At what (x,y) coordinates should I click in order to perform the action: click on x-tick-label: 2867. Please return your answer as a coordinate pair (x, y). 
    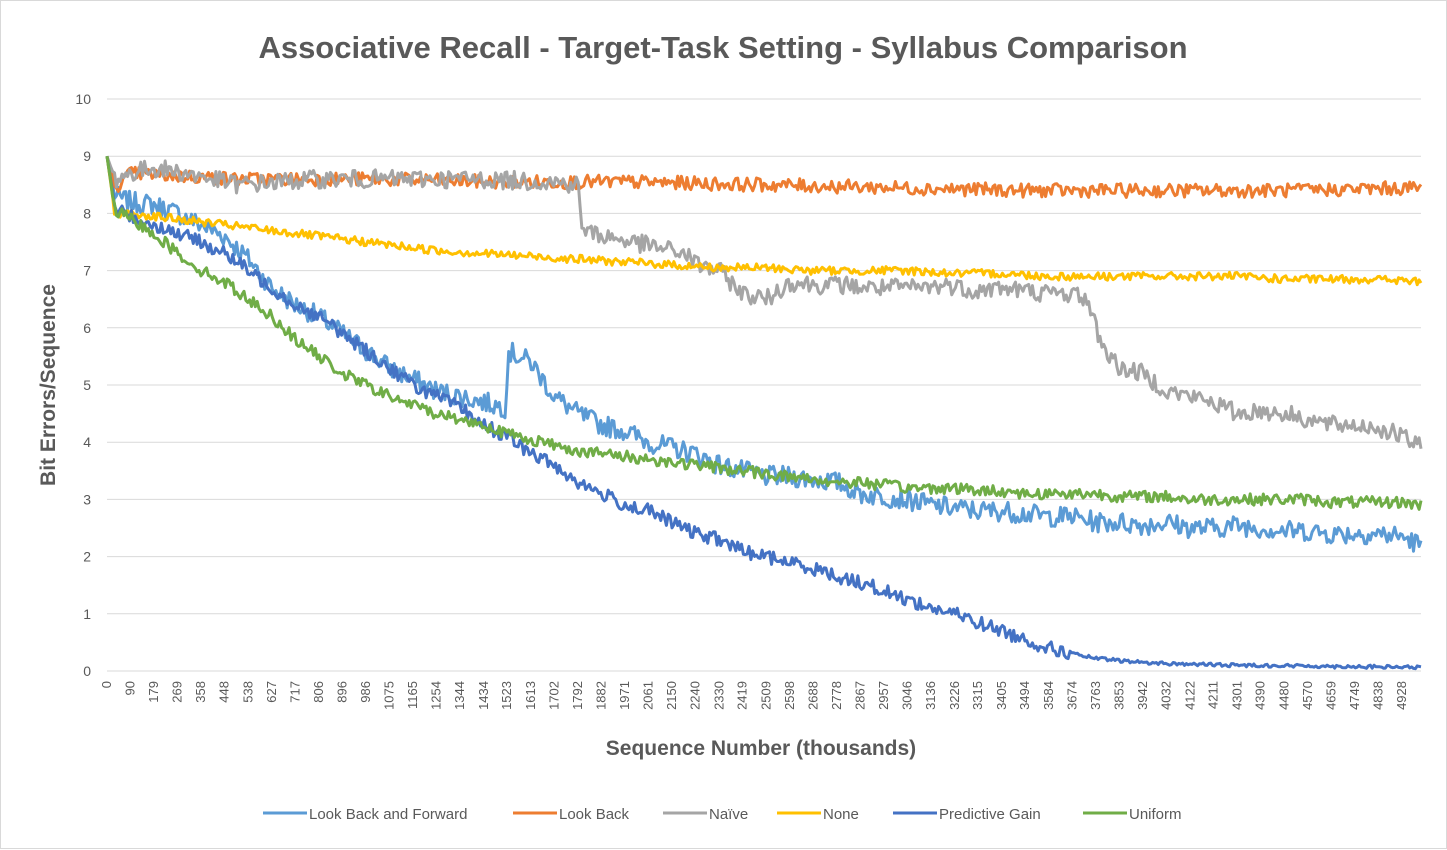
    Looking at the image, I should click on (859, 695).